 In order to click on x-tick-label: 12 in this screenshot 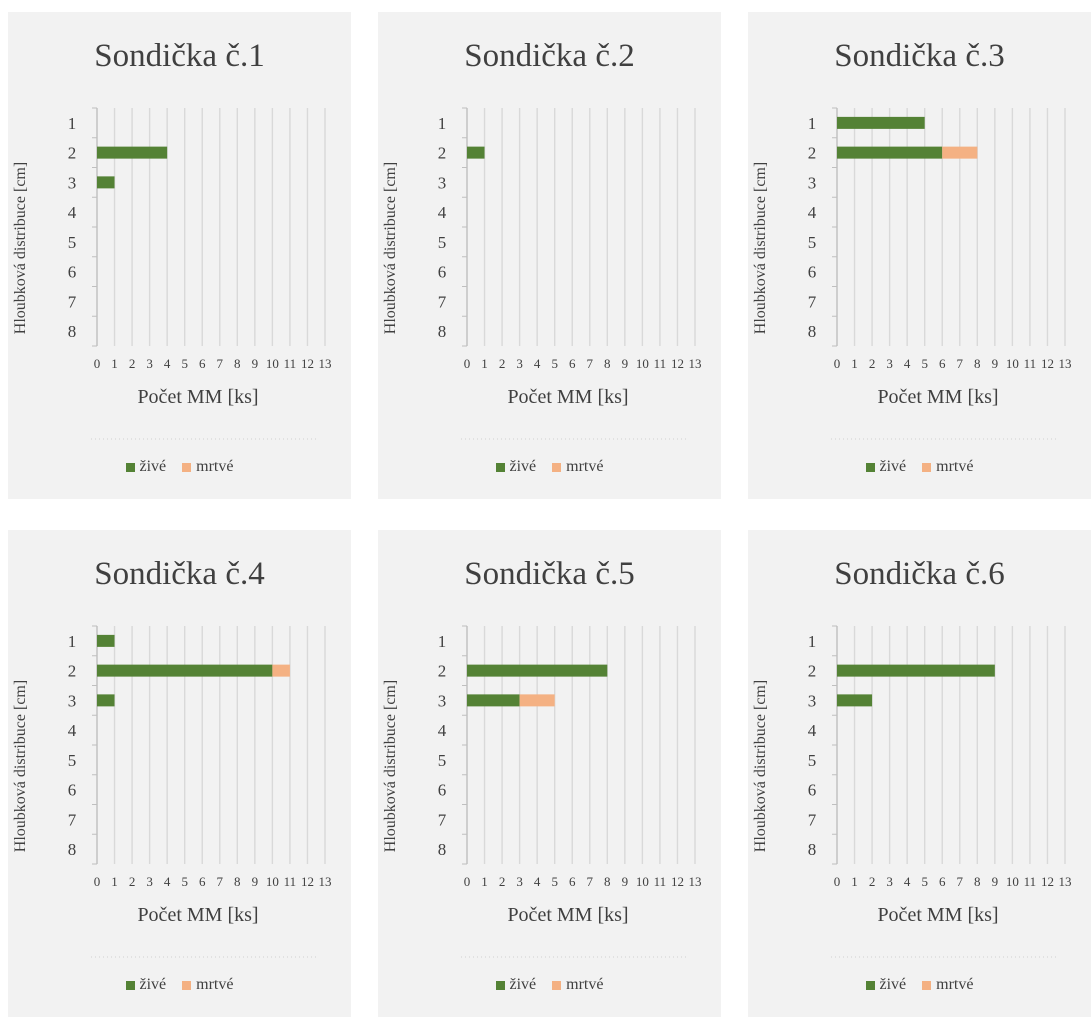, I will do `click(1047, 881)`.